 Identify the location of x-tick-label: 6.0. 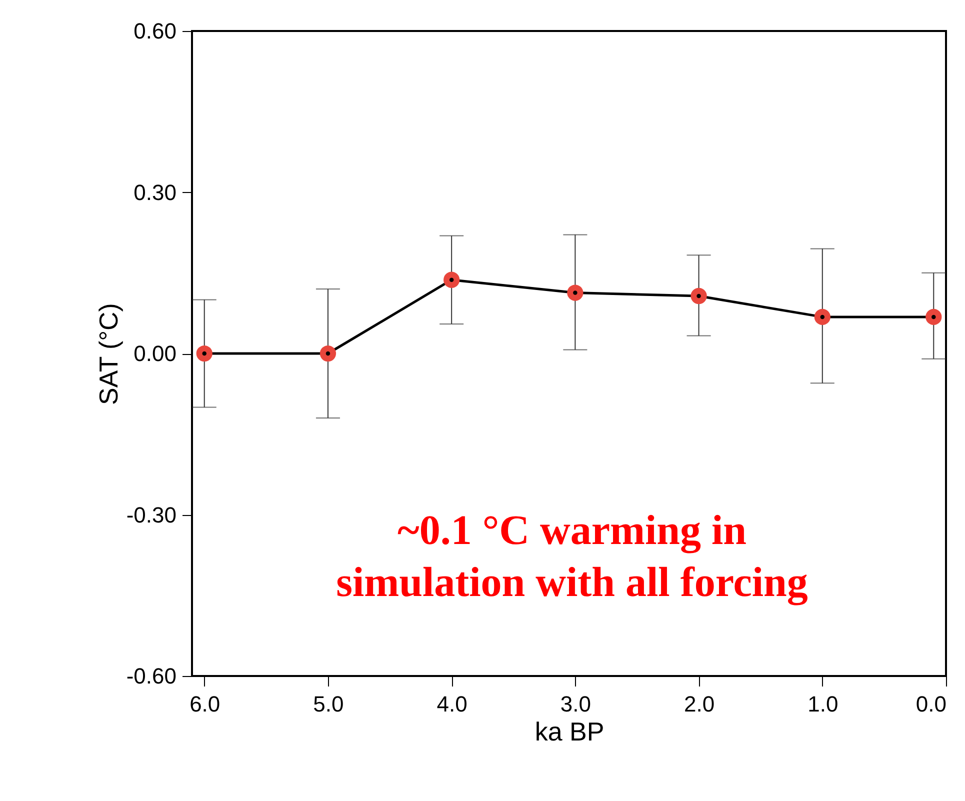
(205, 704).